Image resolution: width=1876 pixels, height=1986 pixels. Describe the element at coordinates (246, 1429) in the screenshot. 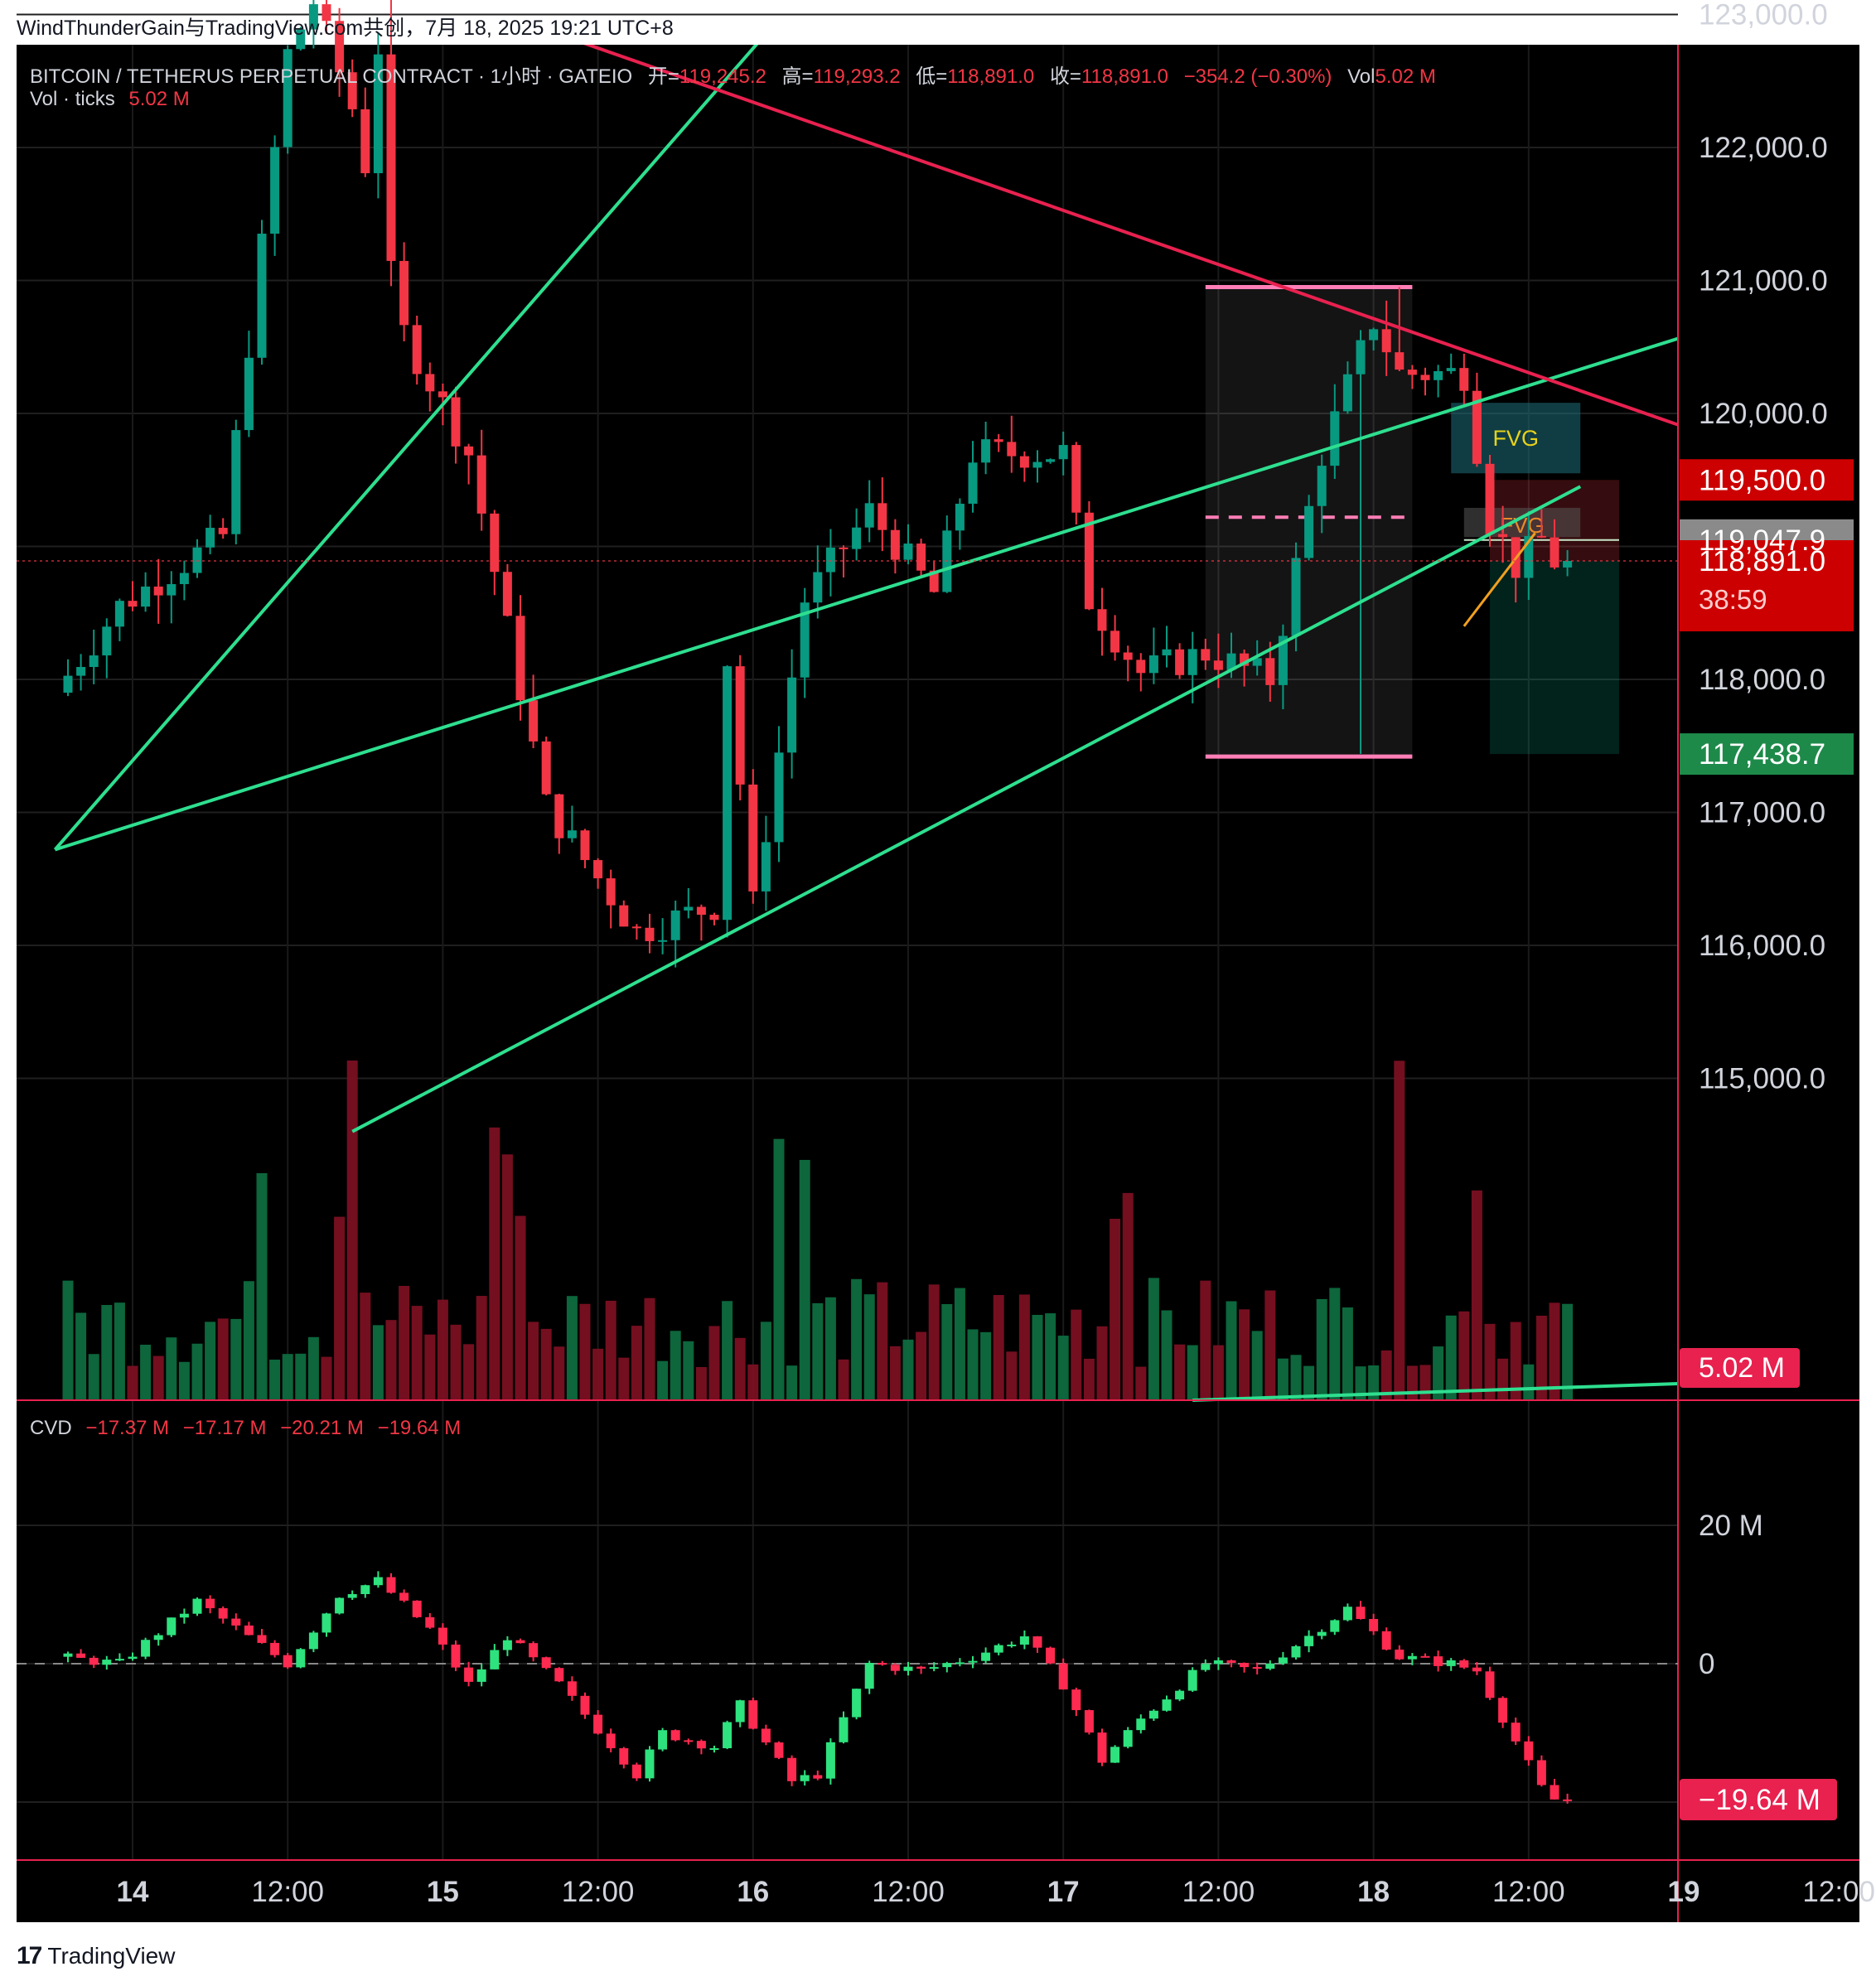

I see `cvd-legend: CVD −17.37 M −17.17 M −20.21 M −19.64 M` at that location.